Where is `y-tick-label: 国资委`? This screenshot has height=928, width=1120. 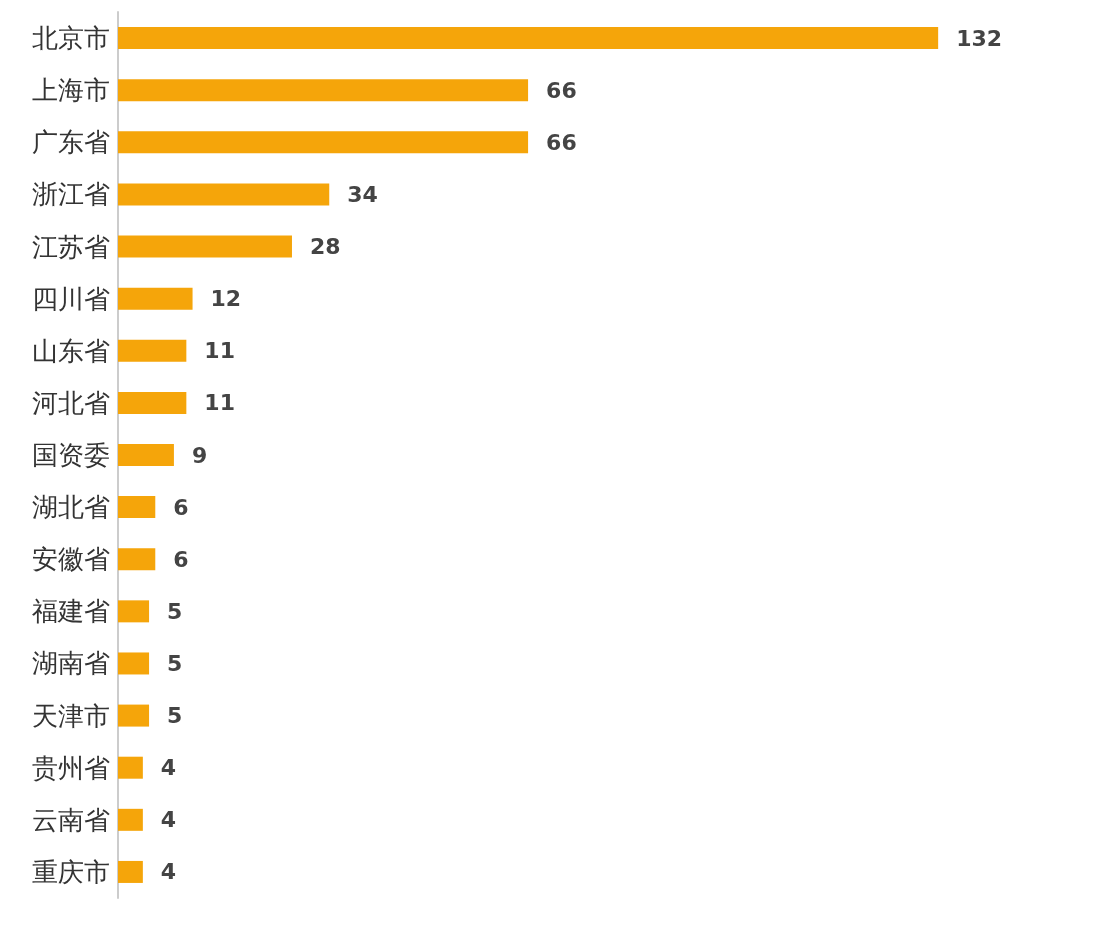
y-tick-label: 国资委 is located at coordinates (71, 455).